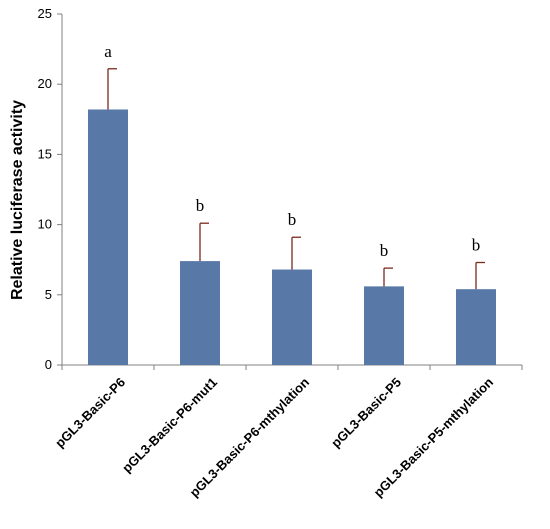 Image resolution: width=550 pixels, height=529 pixels. Describe the element at coordinates (45, 83) in the screenshot. I see `y-tick-label: 20` at that location.